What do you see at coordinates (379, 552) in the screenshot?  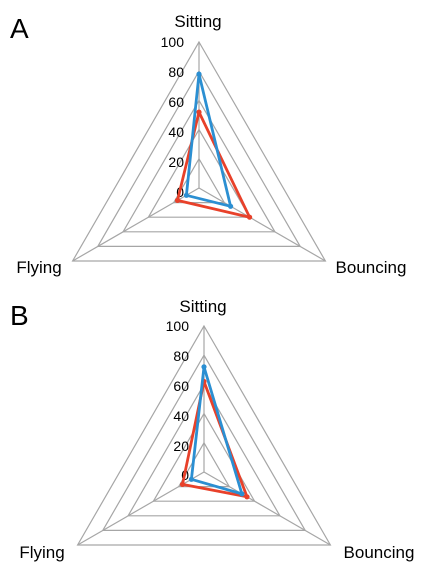 I see `axis-label-bouncing-b: Bouncing` at bounding box center [379, 552].